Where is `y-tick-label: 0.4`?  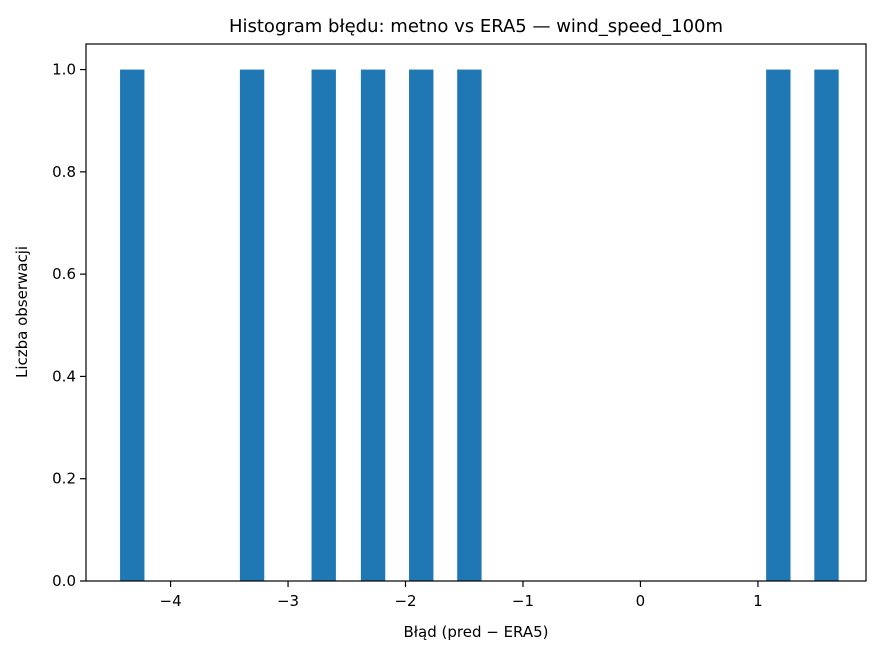
y-tick-label: 0.4 is located at coordinates (64, 376).